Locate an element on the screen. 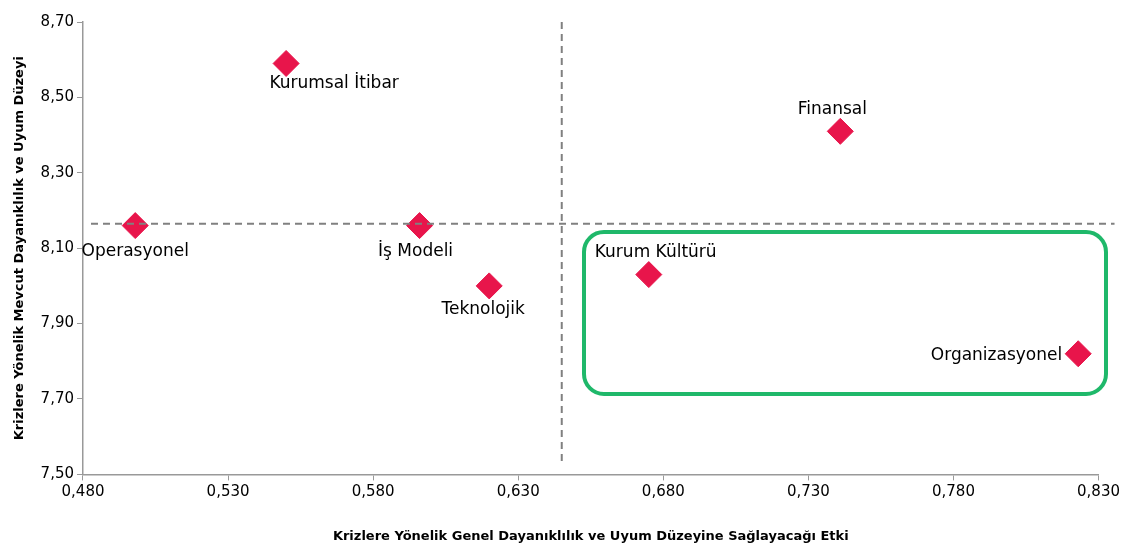 The height and width of the screenshot is (554, 1131). annotation: Organizasyonel is located at coordinates (996, 354).